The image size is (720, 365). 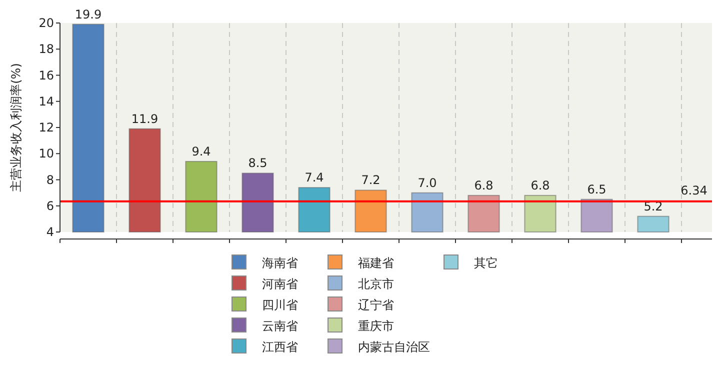 I want to click on y-tick-label: 18, so click(x=46, y=49).